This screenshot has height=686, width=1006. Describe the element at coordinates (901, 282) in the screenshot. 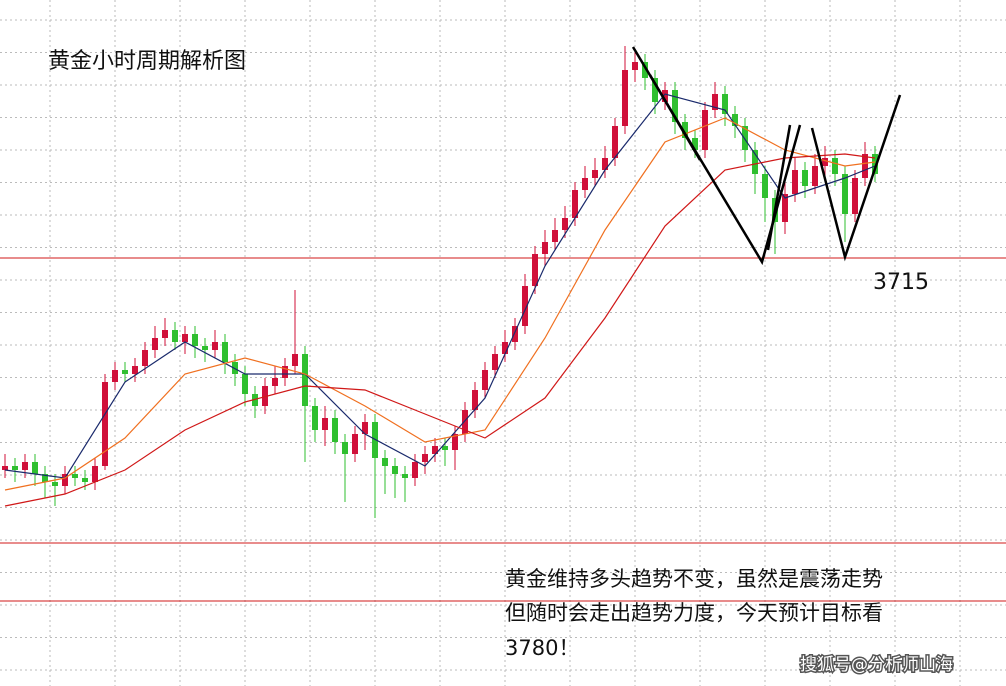

I see `level-label: 3715` at that location.